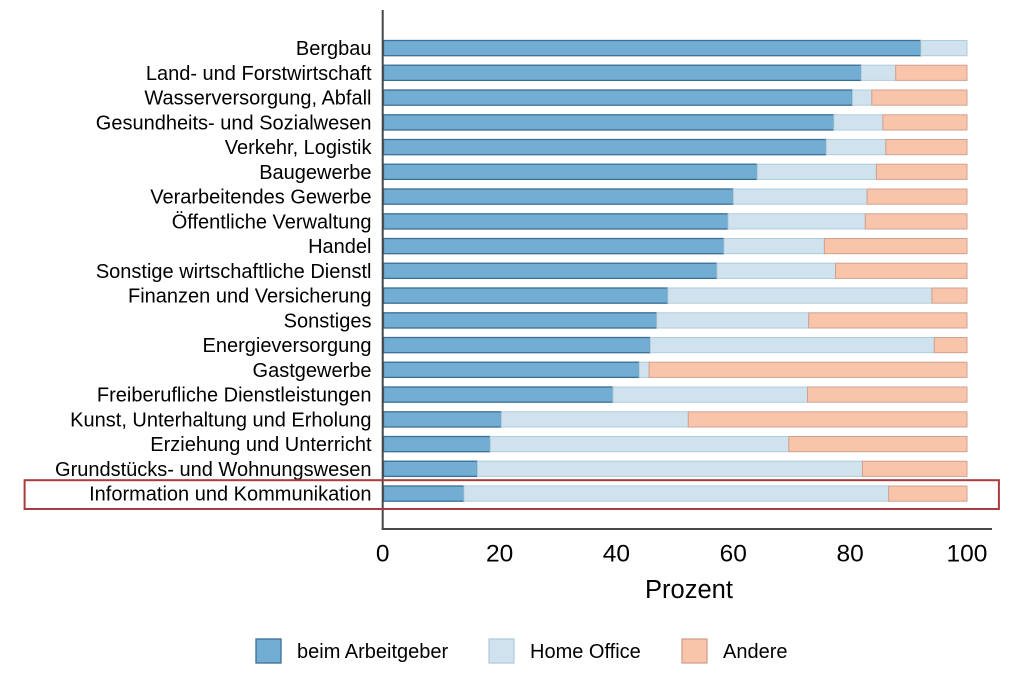 The image size is (1024, 695). What do you see at coordinates (272, 222) in the screenshot?
I see `svg-text: Öffentliche Verwaltung` at bounding box center [272, 222].